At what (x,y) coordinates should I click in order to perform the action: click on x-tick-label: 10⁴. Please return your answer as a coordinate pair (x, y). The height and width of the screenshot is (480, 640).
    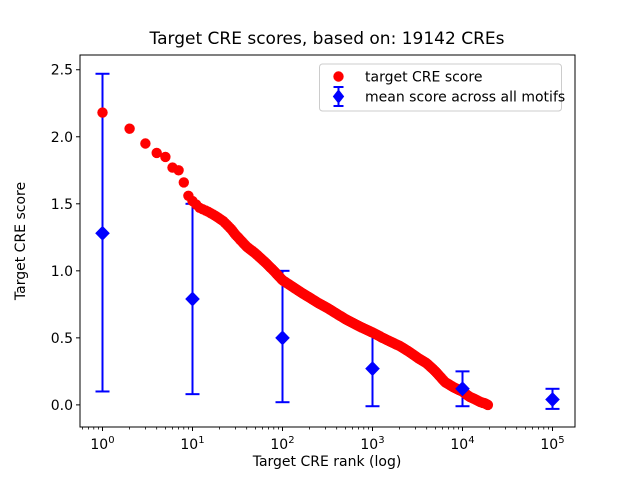
    Looking at the image, I should click on (462, 444).